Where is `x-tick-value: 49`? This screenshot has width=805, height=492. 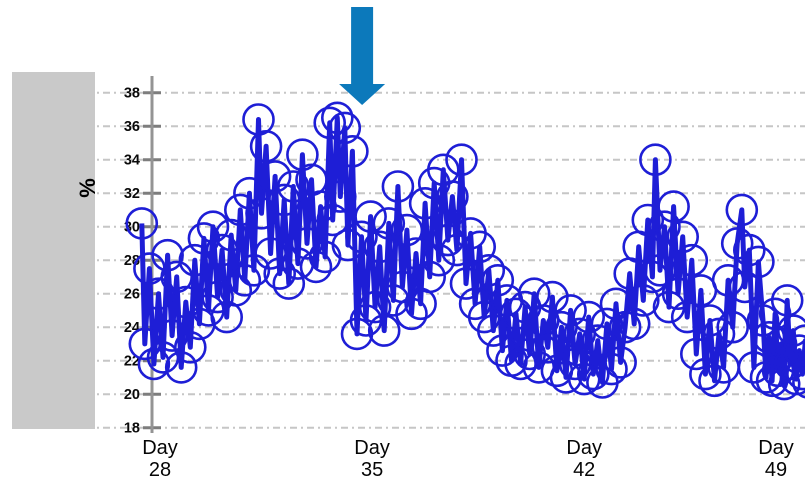
x-tick-value: 49 is located at coordinates (776, 470).